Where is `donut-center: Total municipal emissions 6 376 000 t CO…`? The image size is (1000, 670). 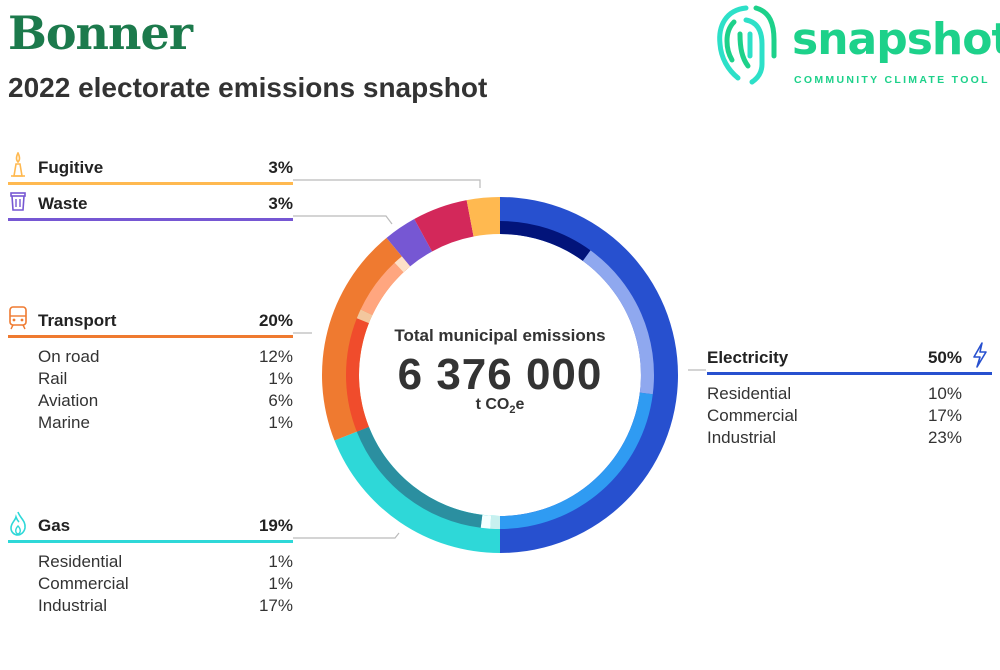 donut-center: Total municipal emissions 6 376 000 t CO… is located at coordinates (500, 371).